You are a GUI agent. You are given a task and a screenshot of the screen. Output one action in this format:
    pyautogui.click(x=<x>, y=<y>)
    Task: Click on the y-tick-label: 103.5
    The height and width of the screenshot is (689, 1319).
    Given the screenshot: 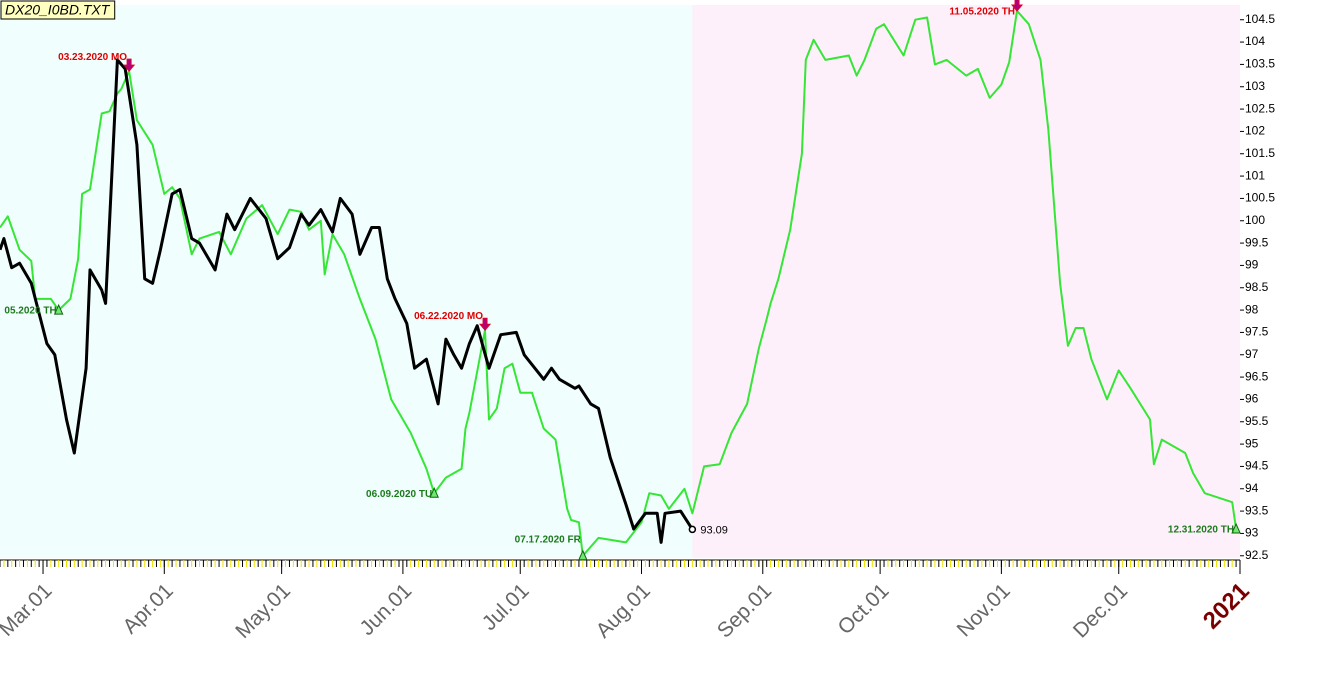 What is the action you would take?
    pyautogui.click(x=1260, y=64)
    